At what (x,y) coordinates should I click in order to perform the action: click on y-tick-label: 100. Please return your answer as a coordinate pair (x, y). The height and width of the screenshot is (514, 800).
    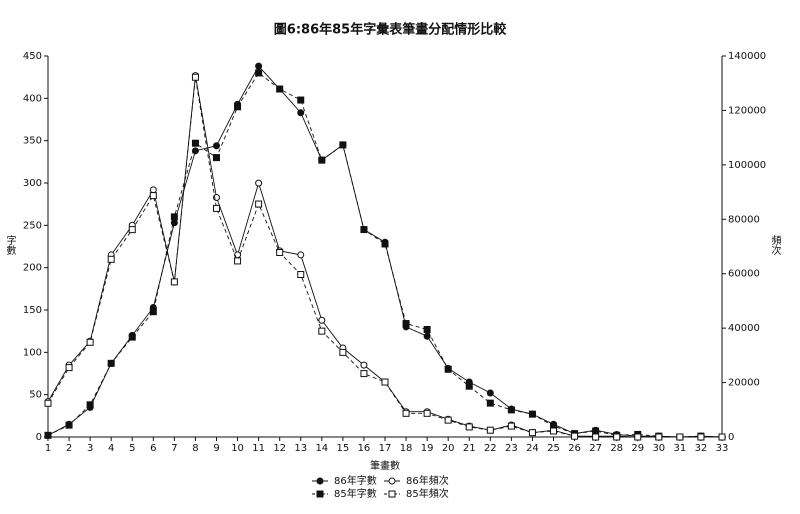
    Looking at the image, I should click on (32, 352).